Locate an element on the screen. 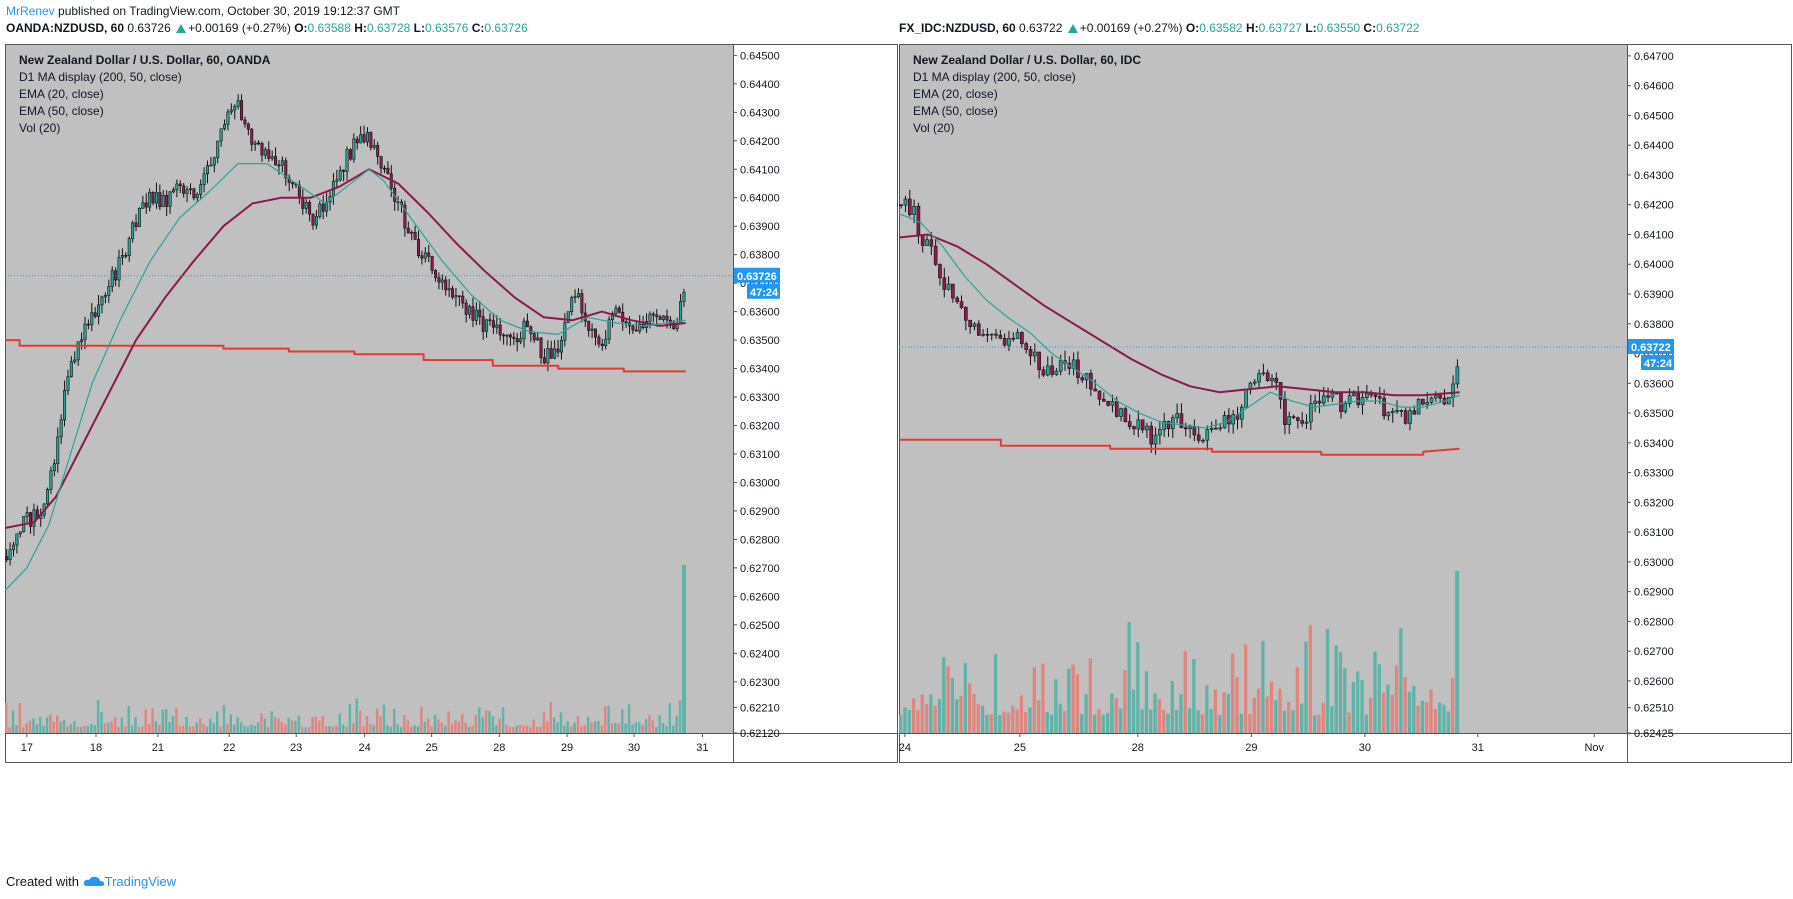 The width and height of the screenshot is (1793, 899). last-price: 0.63726 is located at coordinates (149, 28).